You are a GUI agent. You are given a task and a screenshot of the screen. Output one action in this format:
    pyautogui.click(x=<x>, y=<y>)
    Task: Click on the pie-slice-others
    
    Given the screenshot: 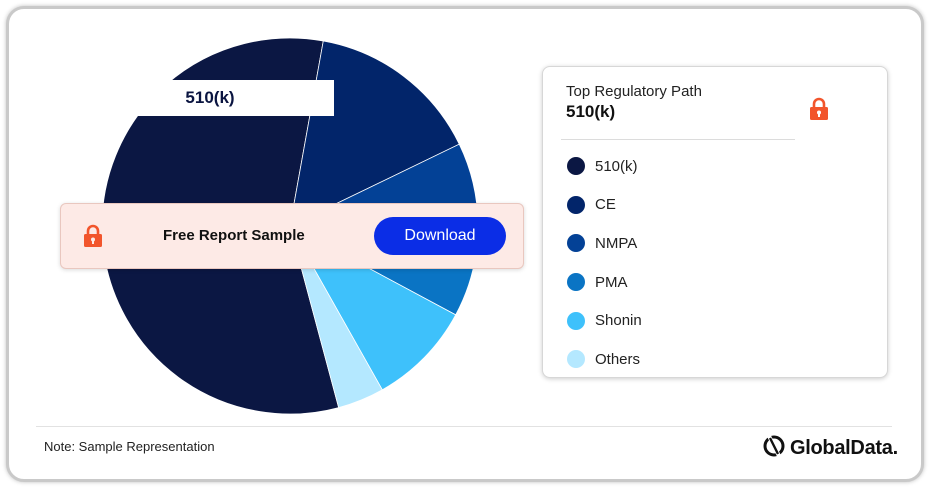 What is the action you would take?
    pyautogui.click(x=336, y=317)
    